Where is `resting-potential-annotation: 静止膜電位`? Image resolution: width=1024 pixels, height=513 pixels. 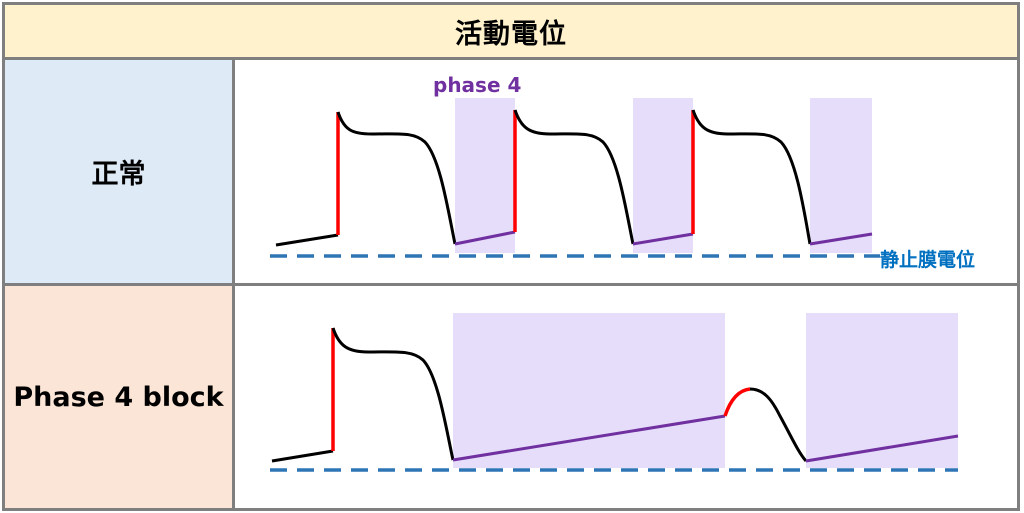 resting-potential-annotation: 静止膜電位 is located at coordinates (927, 259).